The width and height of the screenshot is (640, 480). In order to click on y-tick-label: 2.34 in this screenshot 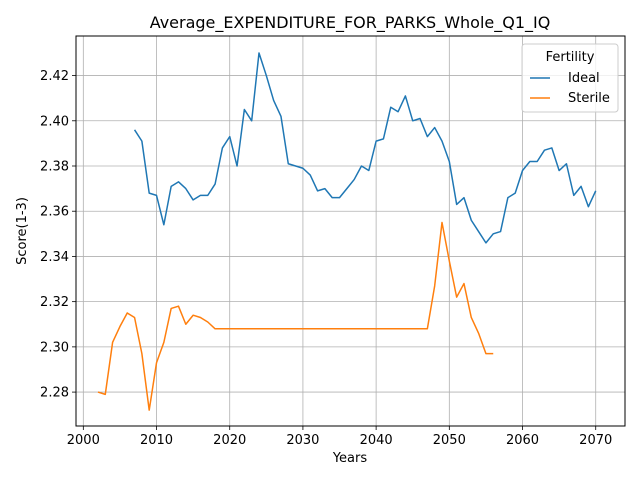, I will do `click(54, 257)`.